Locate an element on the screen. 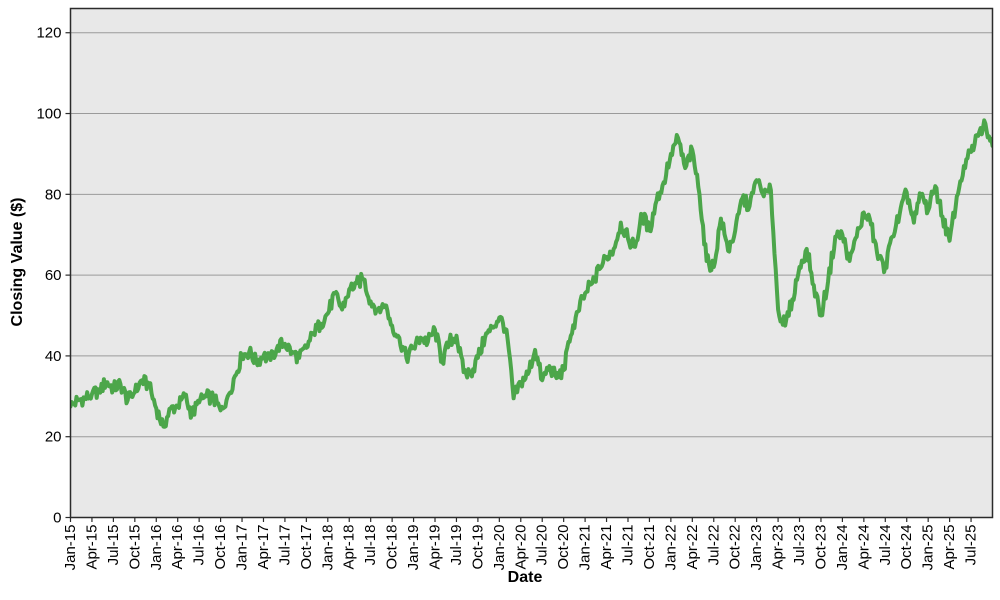  x-tick-label: Oct-17 is located at coordinates (306, 547).